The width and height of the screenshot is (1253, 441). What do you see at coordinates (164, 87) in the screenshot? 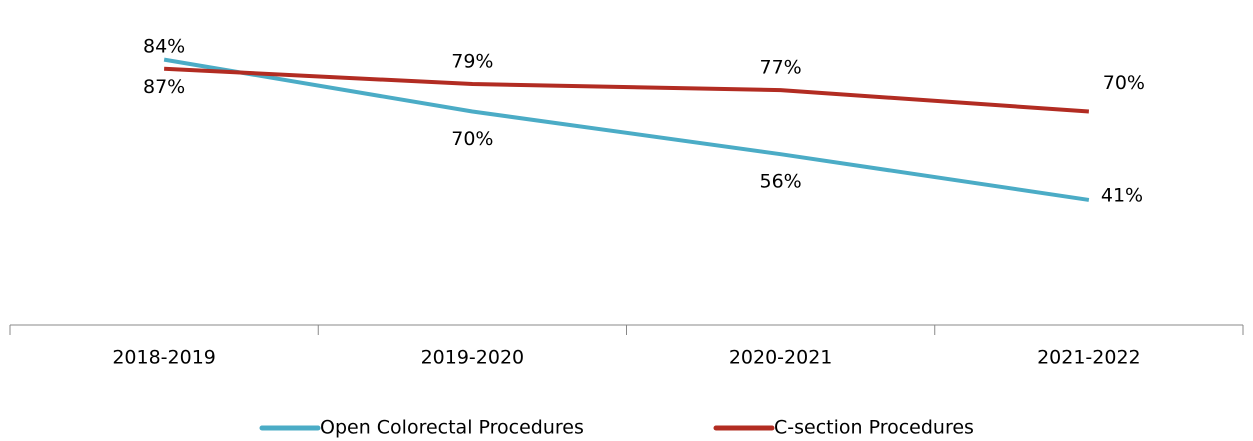
I see `data-label: 87%` at bounding box center [164, 87].